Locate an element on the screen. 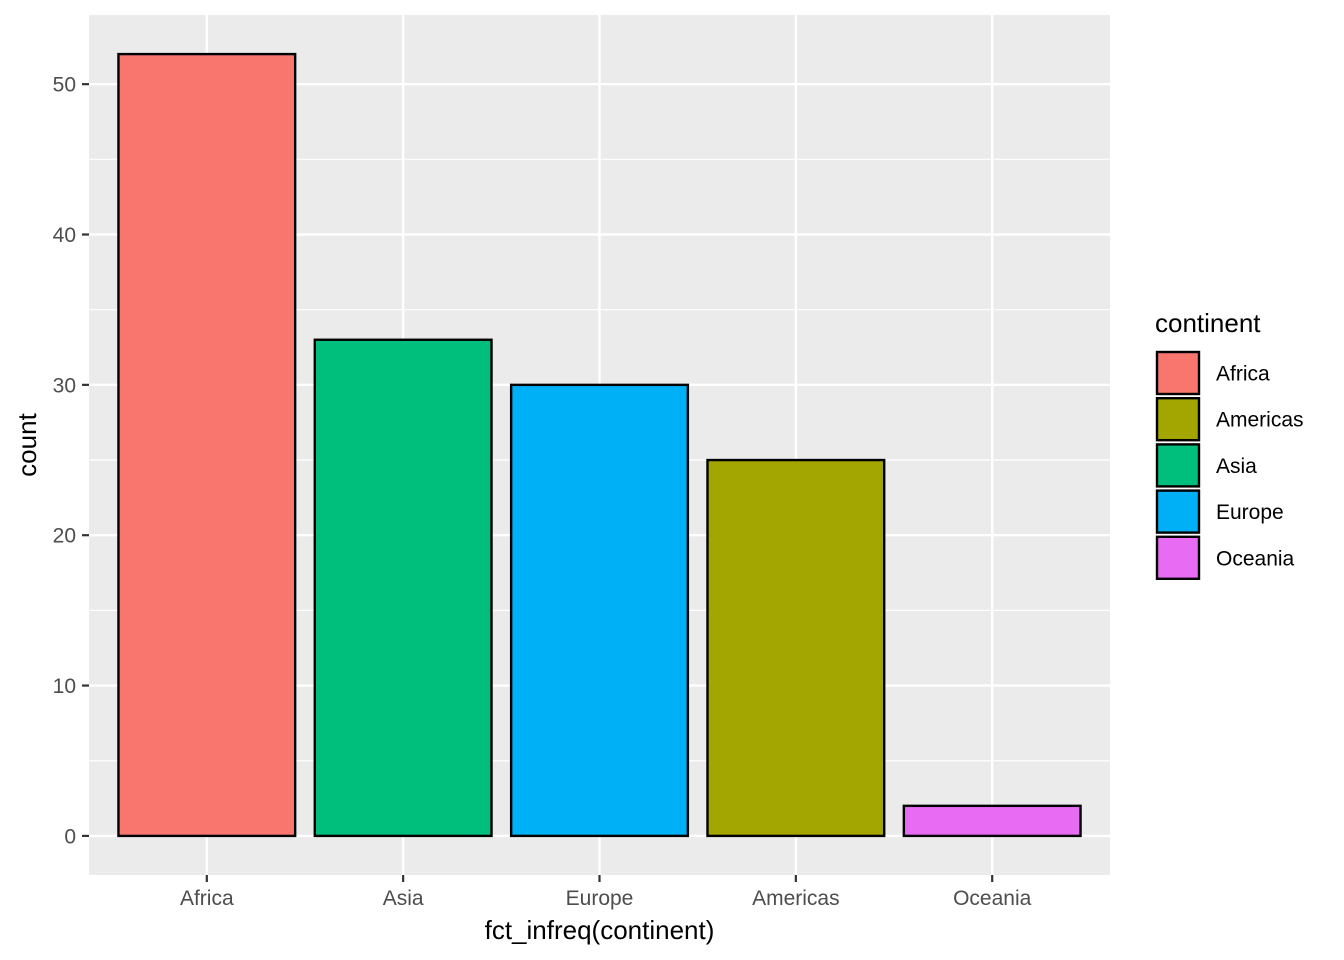 This screenshot has width=1344, height=960. x-tick-label: Europe is located at coordinates (600, 898).